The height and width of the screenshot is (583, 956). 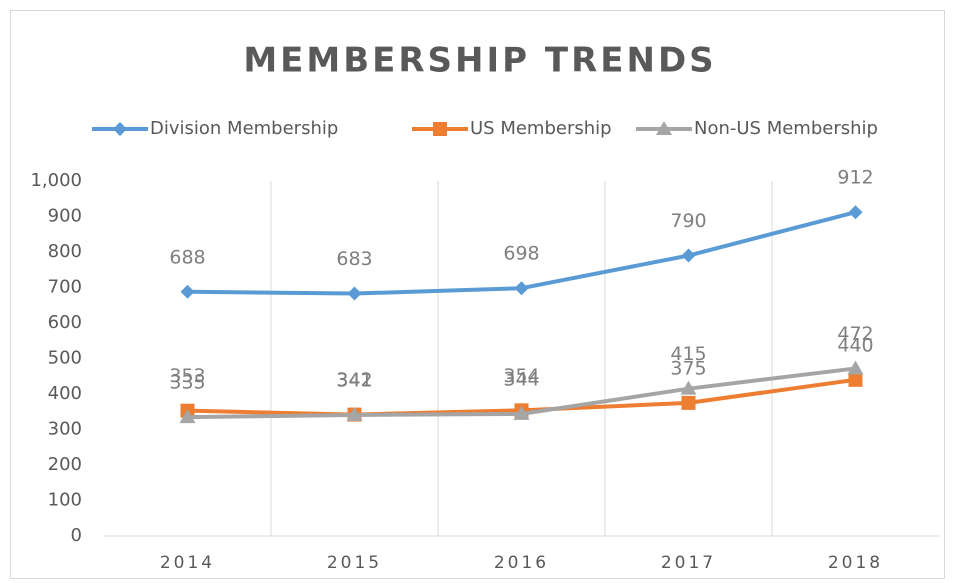 I want to click on y-tick-label: 200, so click(x=65, y=464).